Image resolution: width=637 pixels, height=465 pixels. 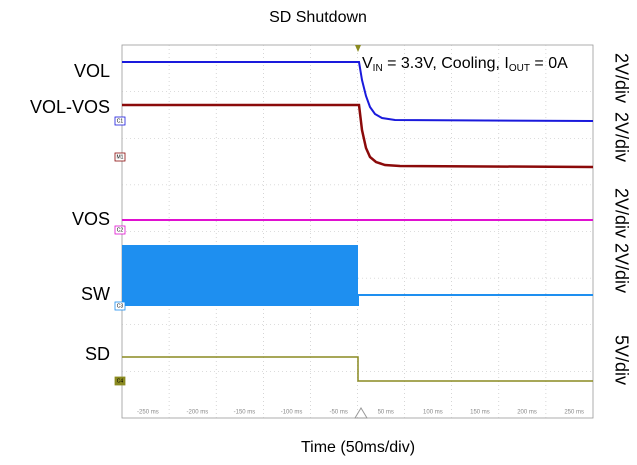 I want to click on scale-label: 5V/div, so click(x=621, y=360).